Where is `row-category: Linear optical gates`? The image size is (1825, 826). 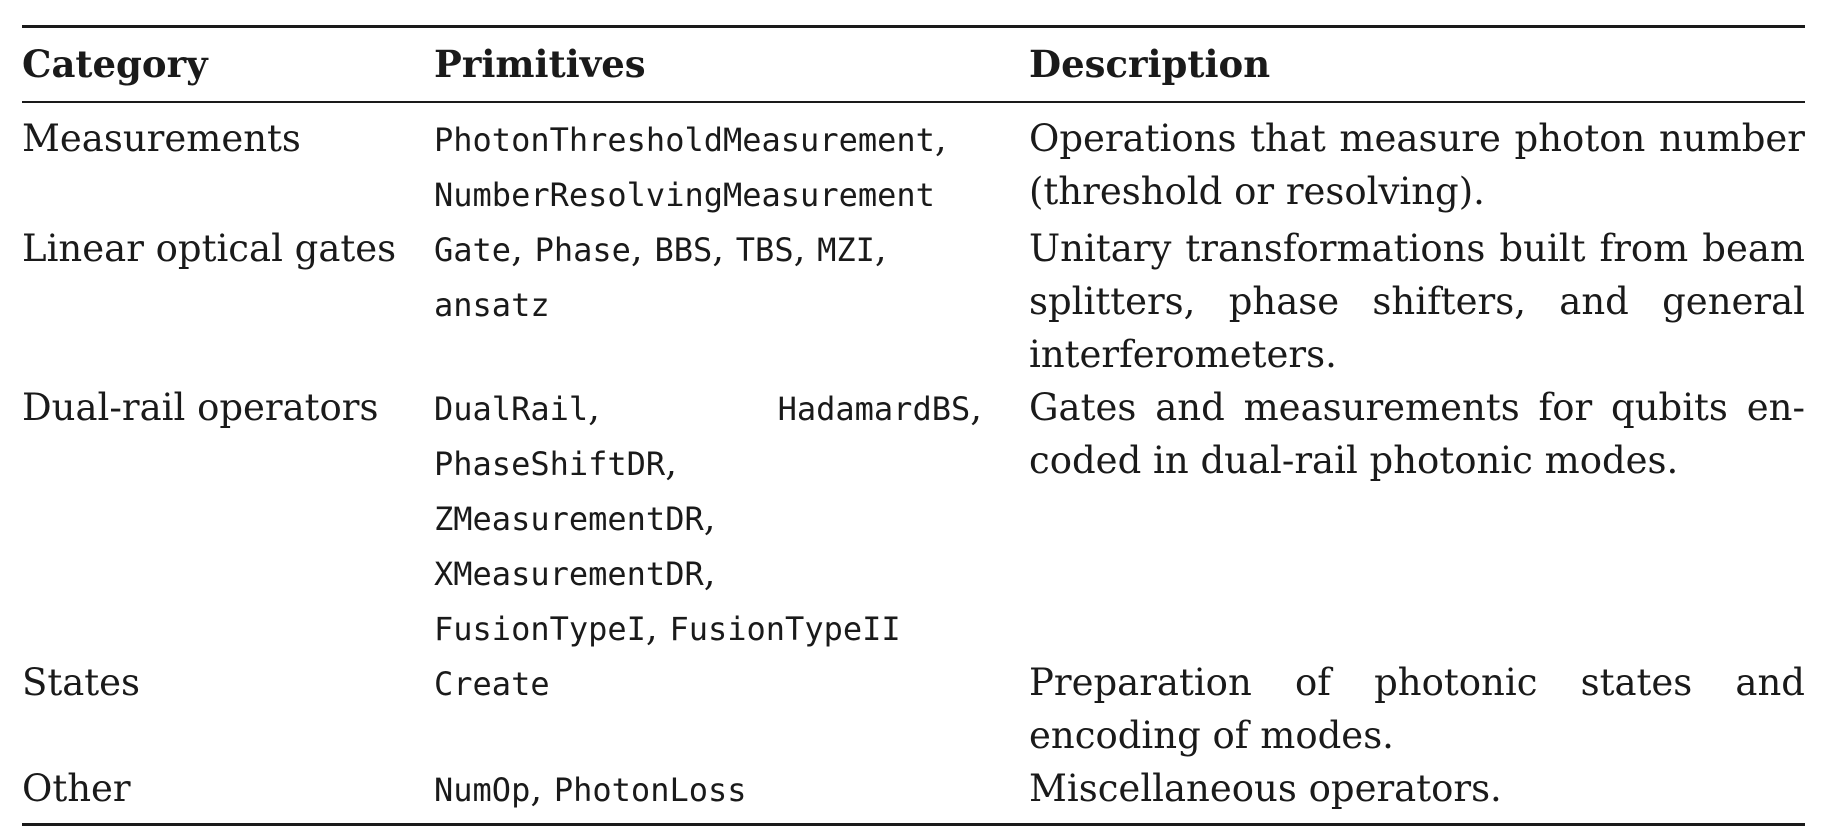 row-category: Linear optical gates is located at coordinates (209, 248).